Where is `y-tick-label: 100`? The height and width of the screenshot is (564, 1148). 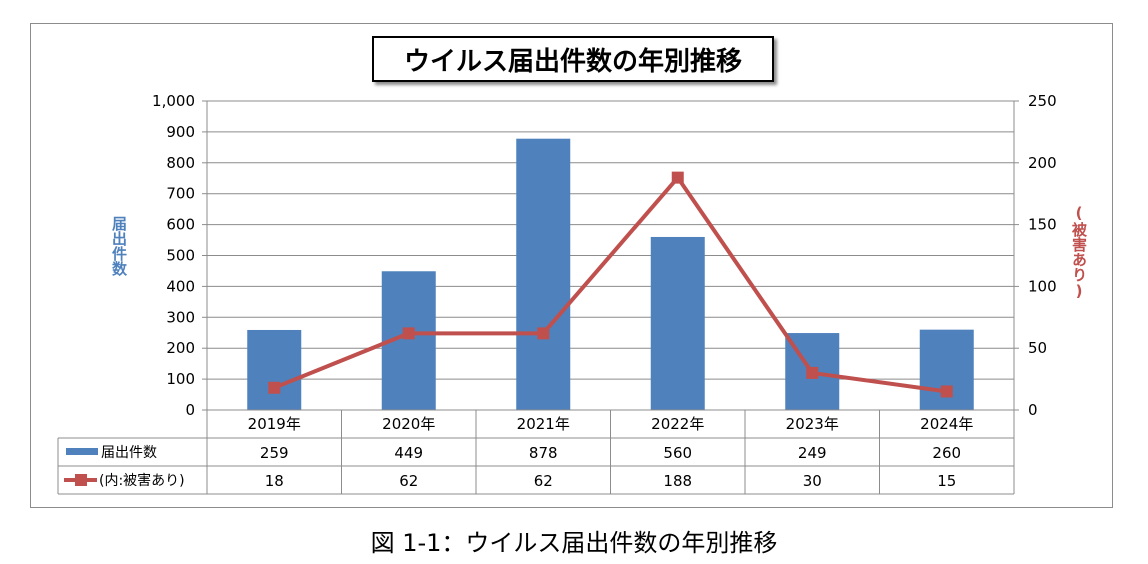 y-tick-label: 100 is located at coordinates (180, 379).